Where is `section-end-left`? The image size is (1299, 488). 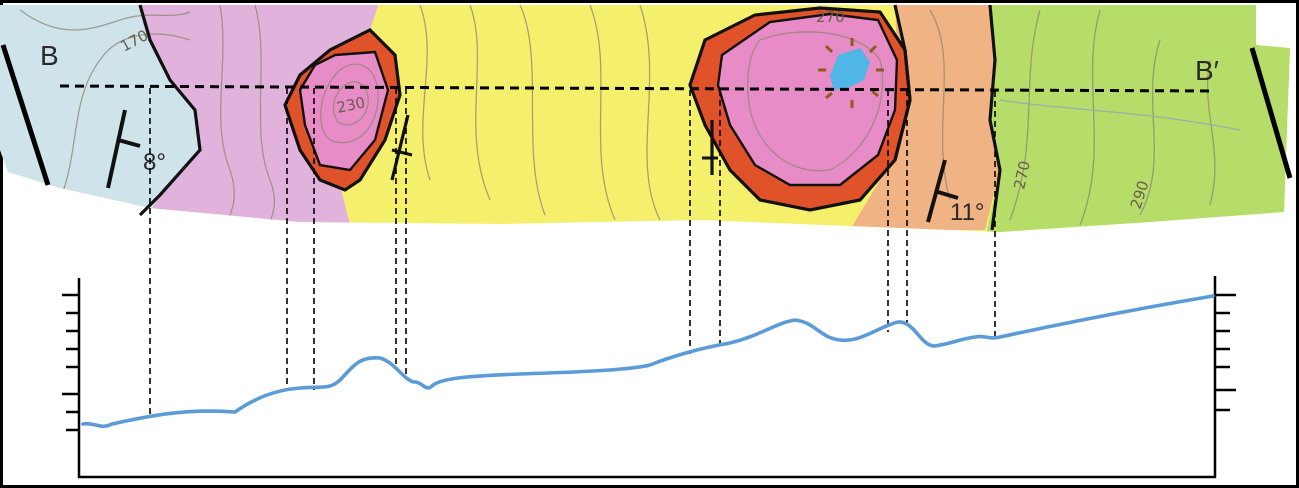 section-end-left is located at coordinates (25, 115).